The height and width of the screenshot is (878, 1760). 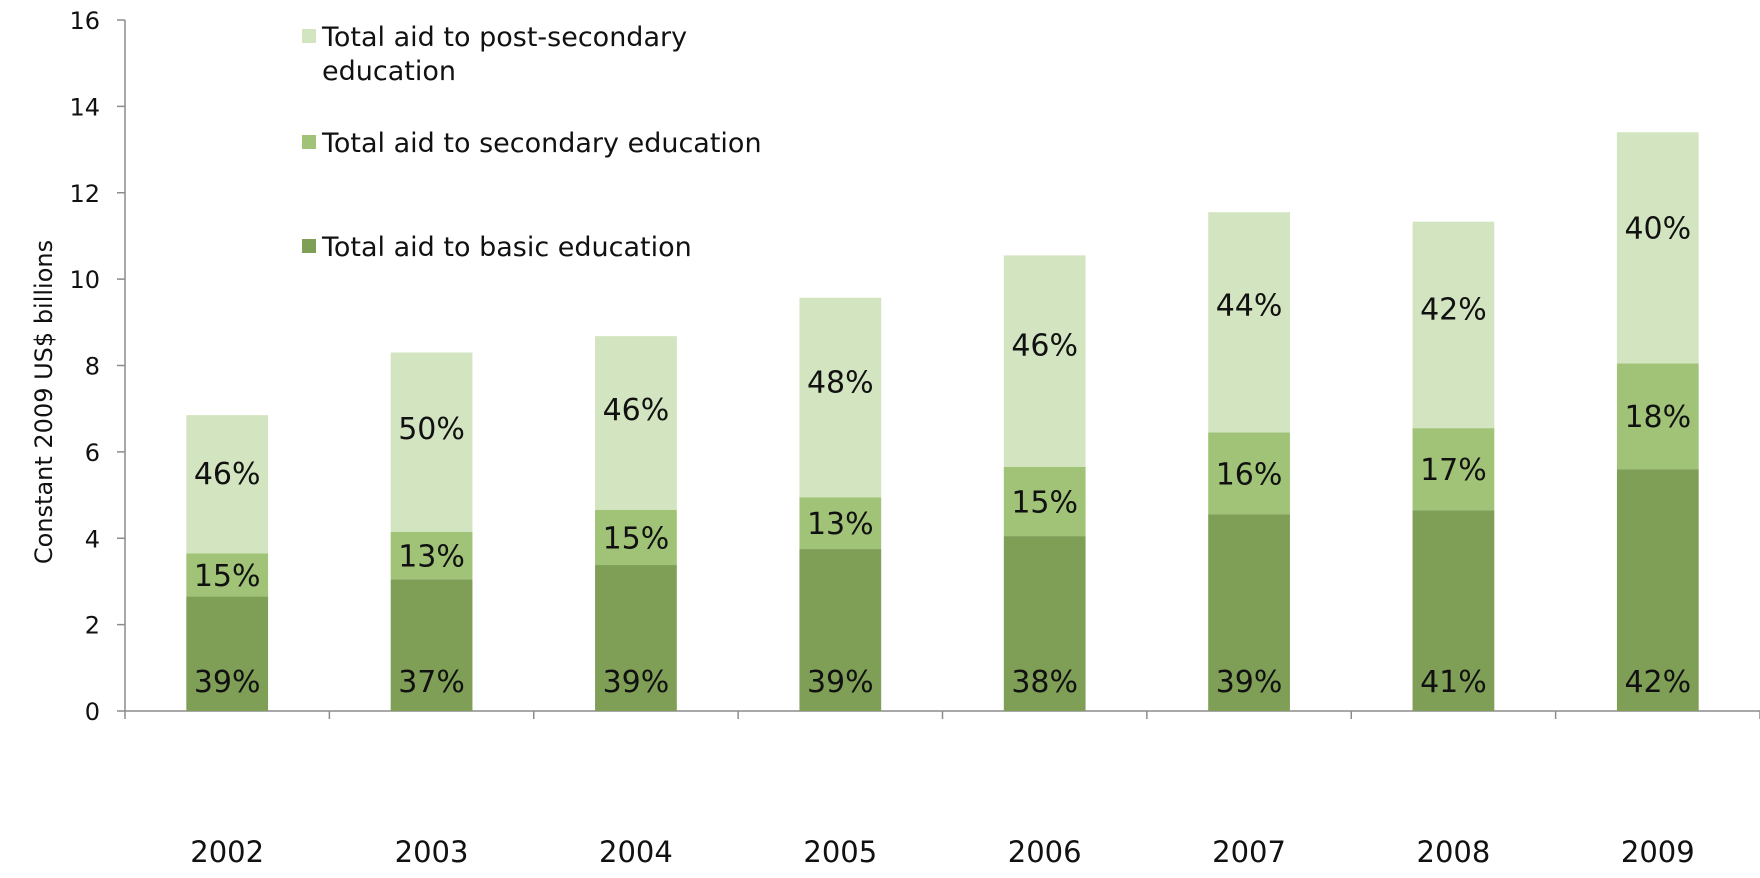 What do you see at coordinates (1453, 682) in the screenshot?
I see `segment-data-label: 41%` at bounding box center [1453, 682].